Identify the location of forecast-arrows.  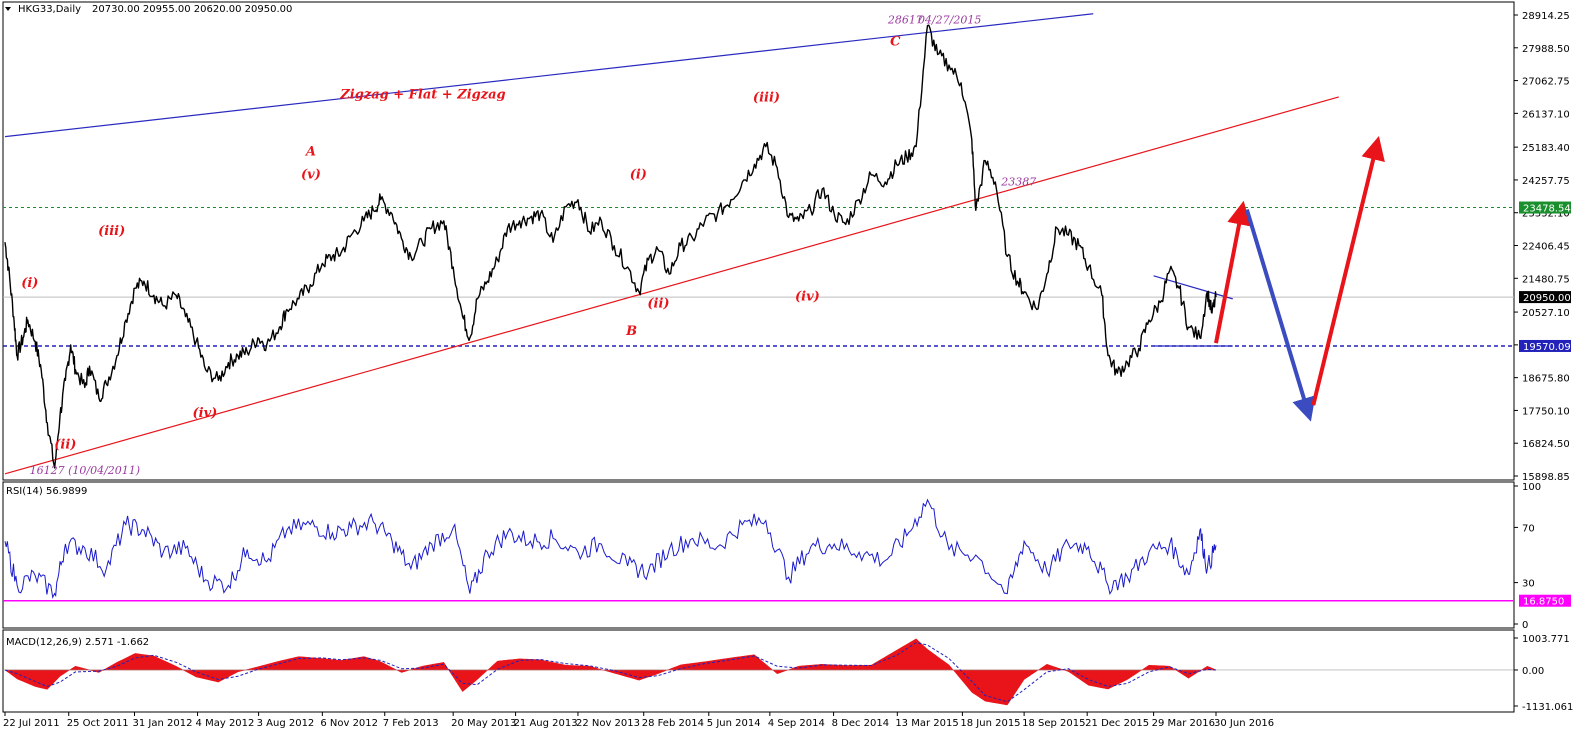
(1299, 278).